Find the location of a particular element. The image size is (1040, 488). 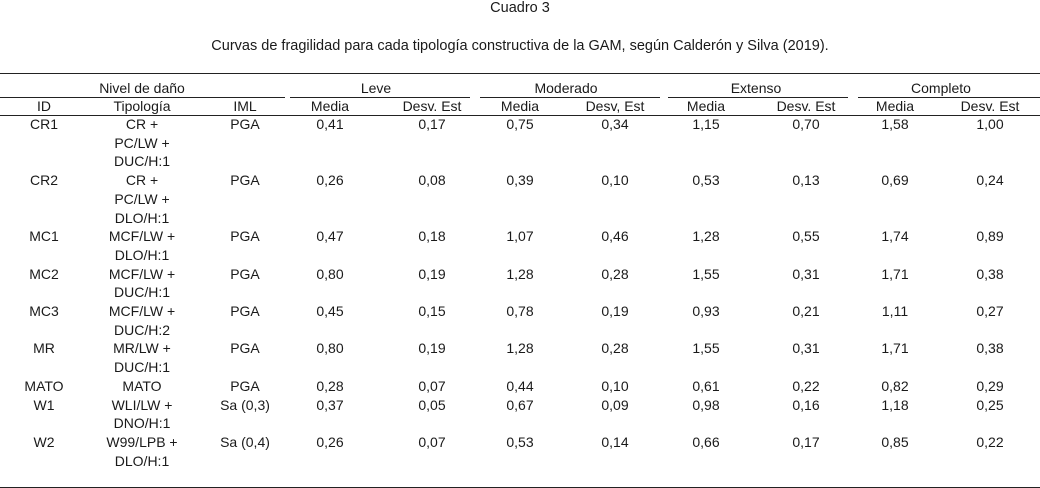

row-value: 0,22 is located at coordinates (806, 385).